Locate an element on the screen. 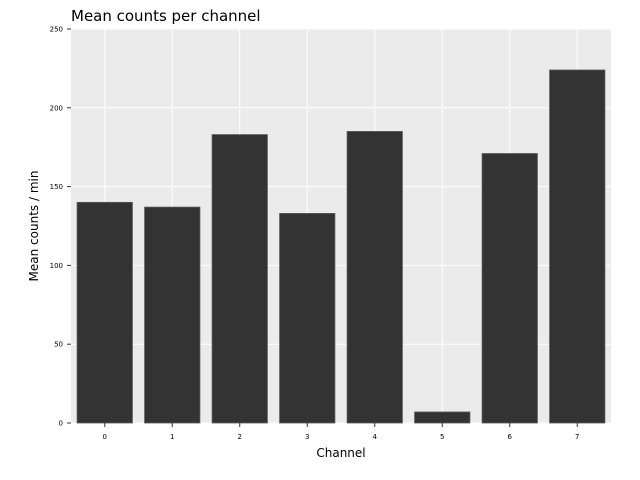  x-tick-label: 5 is located at coordinates (442, 437).